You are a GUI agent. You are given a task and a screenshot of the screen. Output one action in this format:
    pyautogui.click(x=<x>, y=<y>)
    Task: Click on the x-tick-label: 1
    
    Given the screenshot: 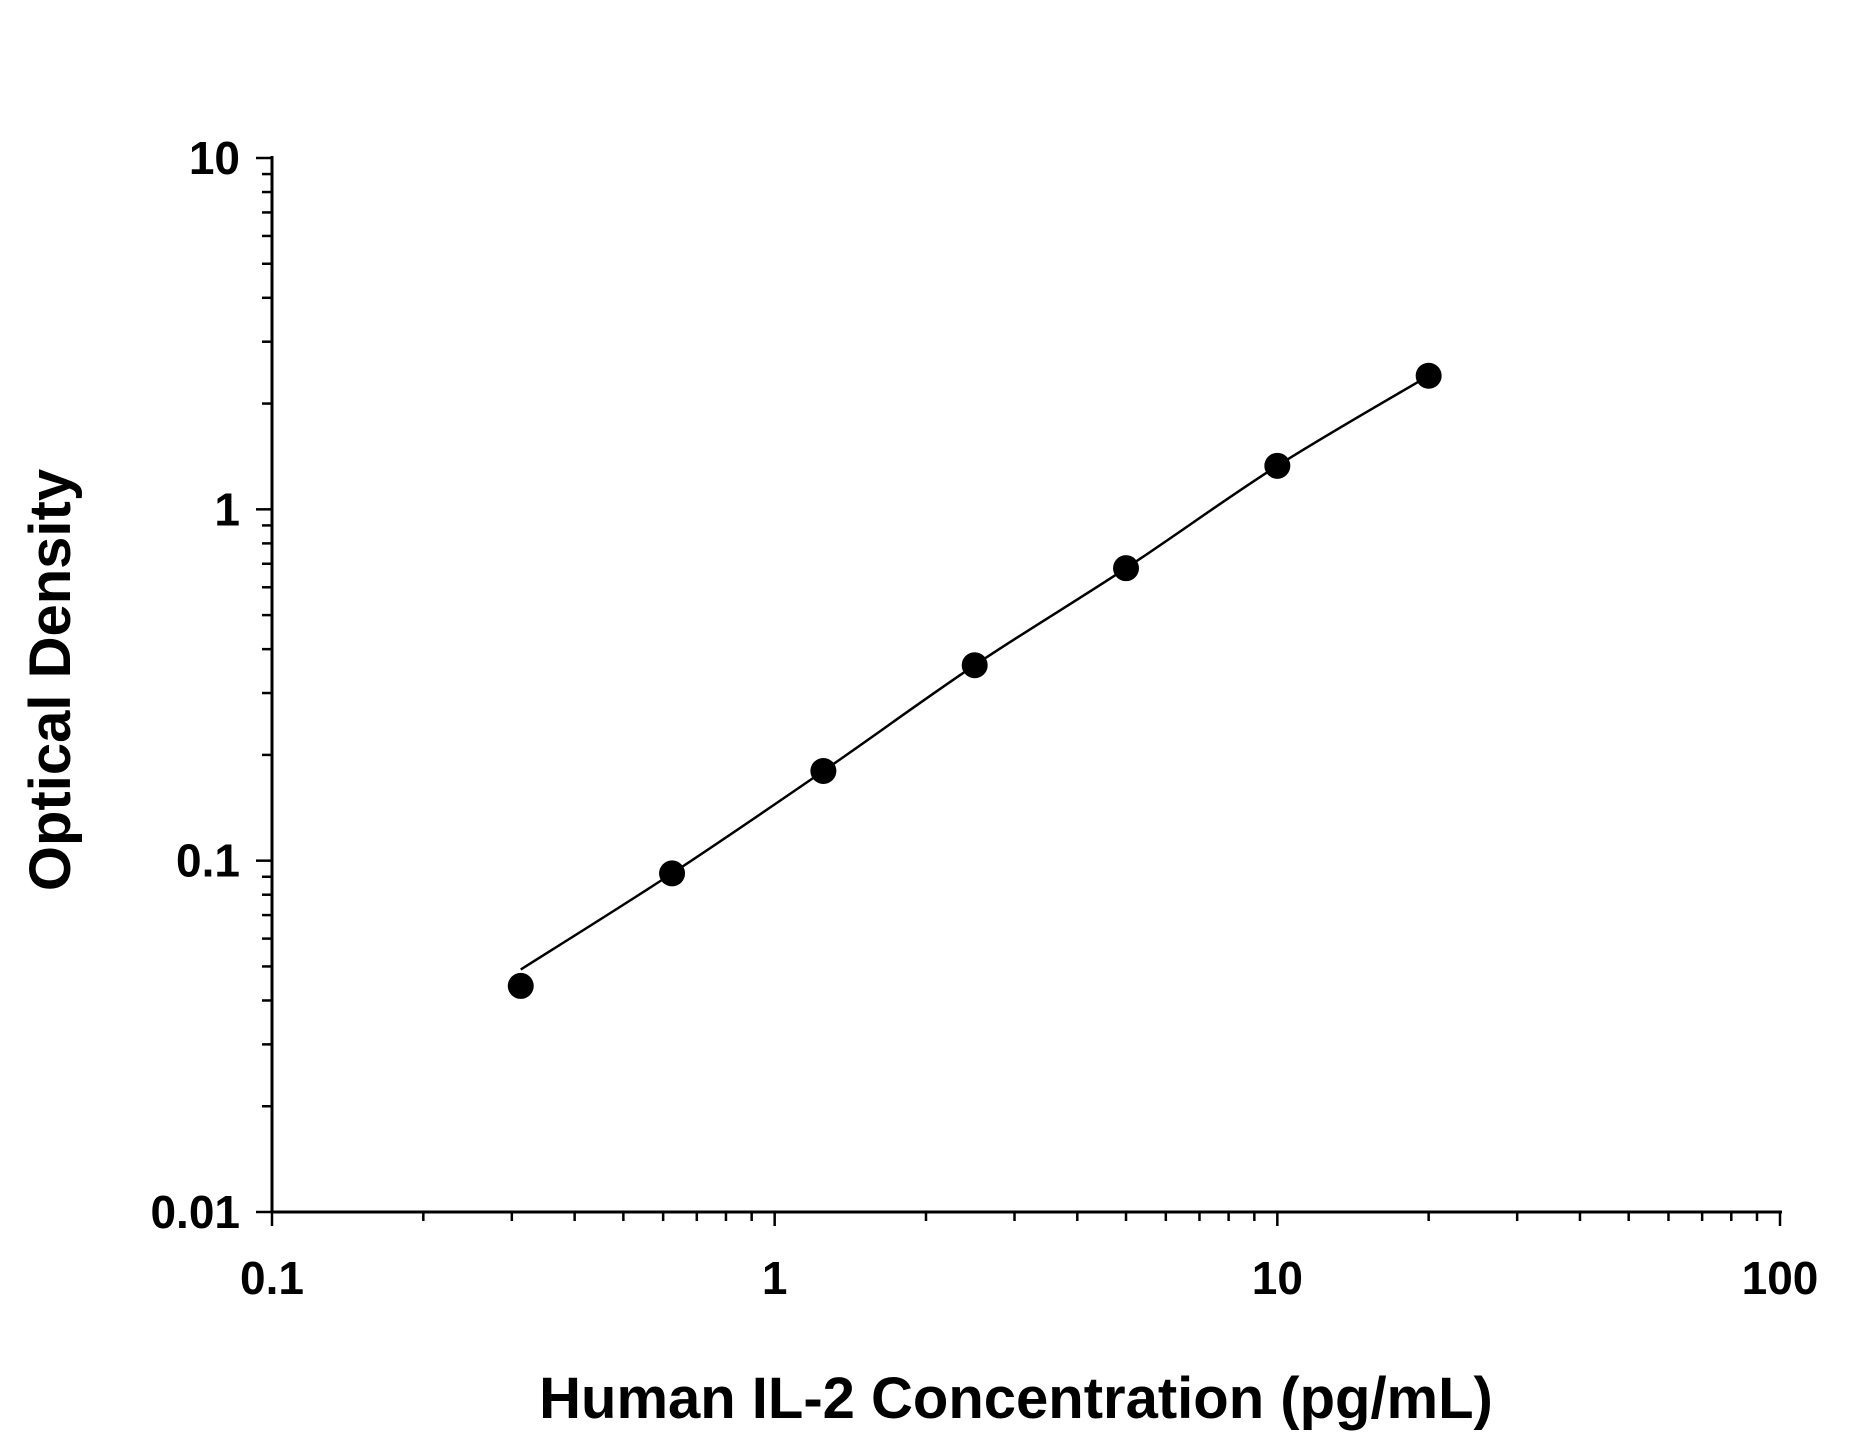 What is the action you would take?
    pyautogui.click(x=775, y=1278)
    